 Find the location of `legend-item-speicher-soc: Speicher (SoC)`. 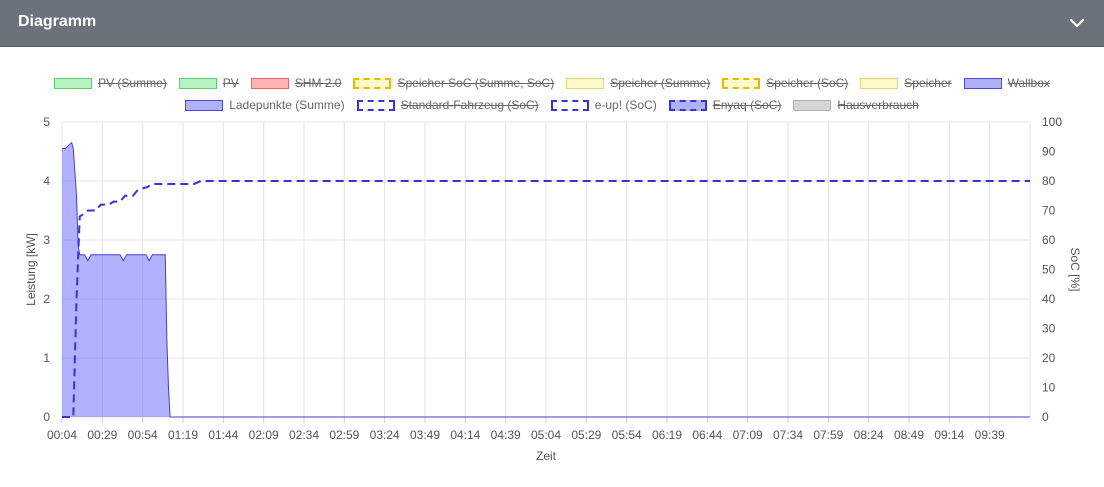

legend-item-speicher-soc: Speicher (SoC) is located at coordinates (785, 83).